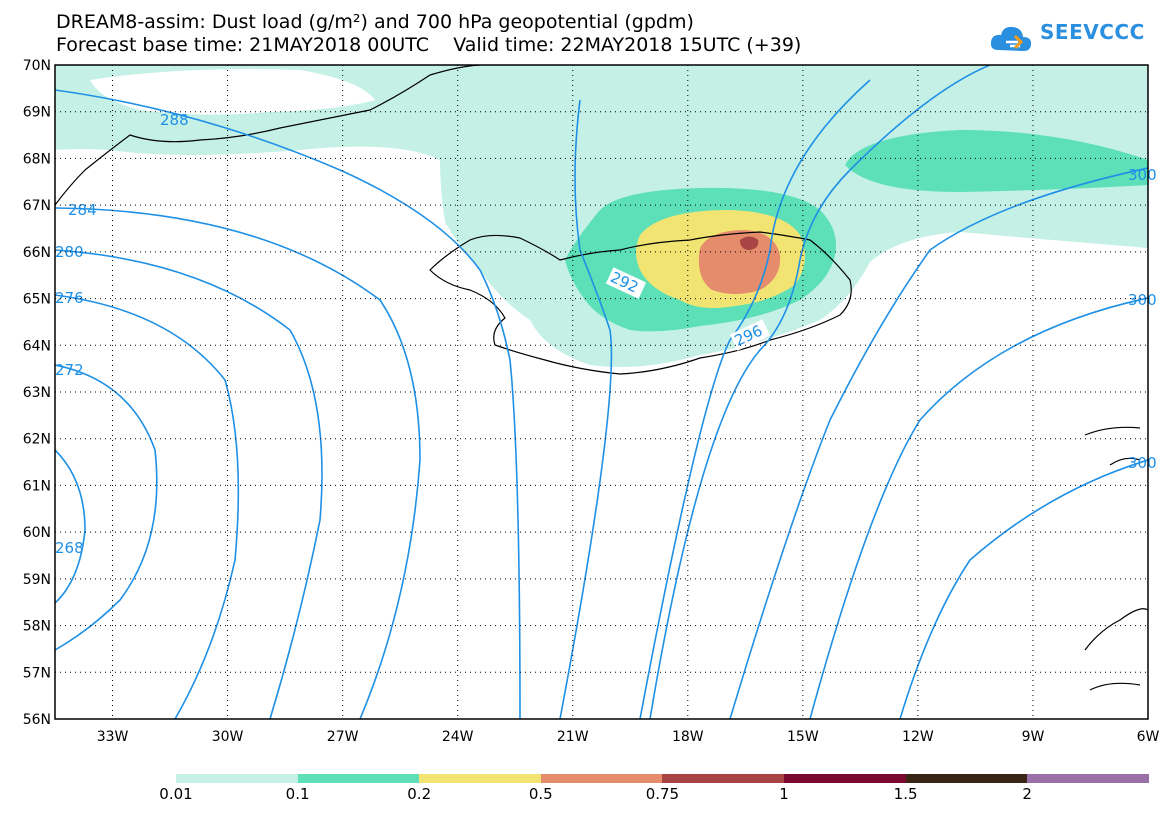  Describe the element at coordinates (918, 737) in the screenshot. I see `longitude-tick-label: 12W` at that location.